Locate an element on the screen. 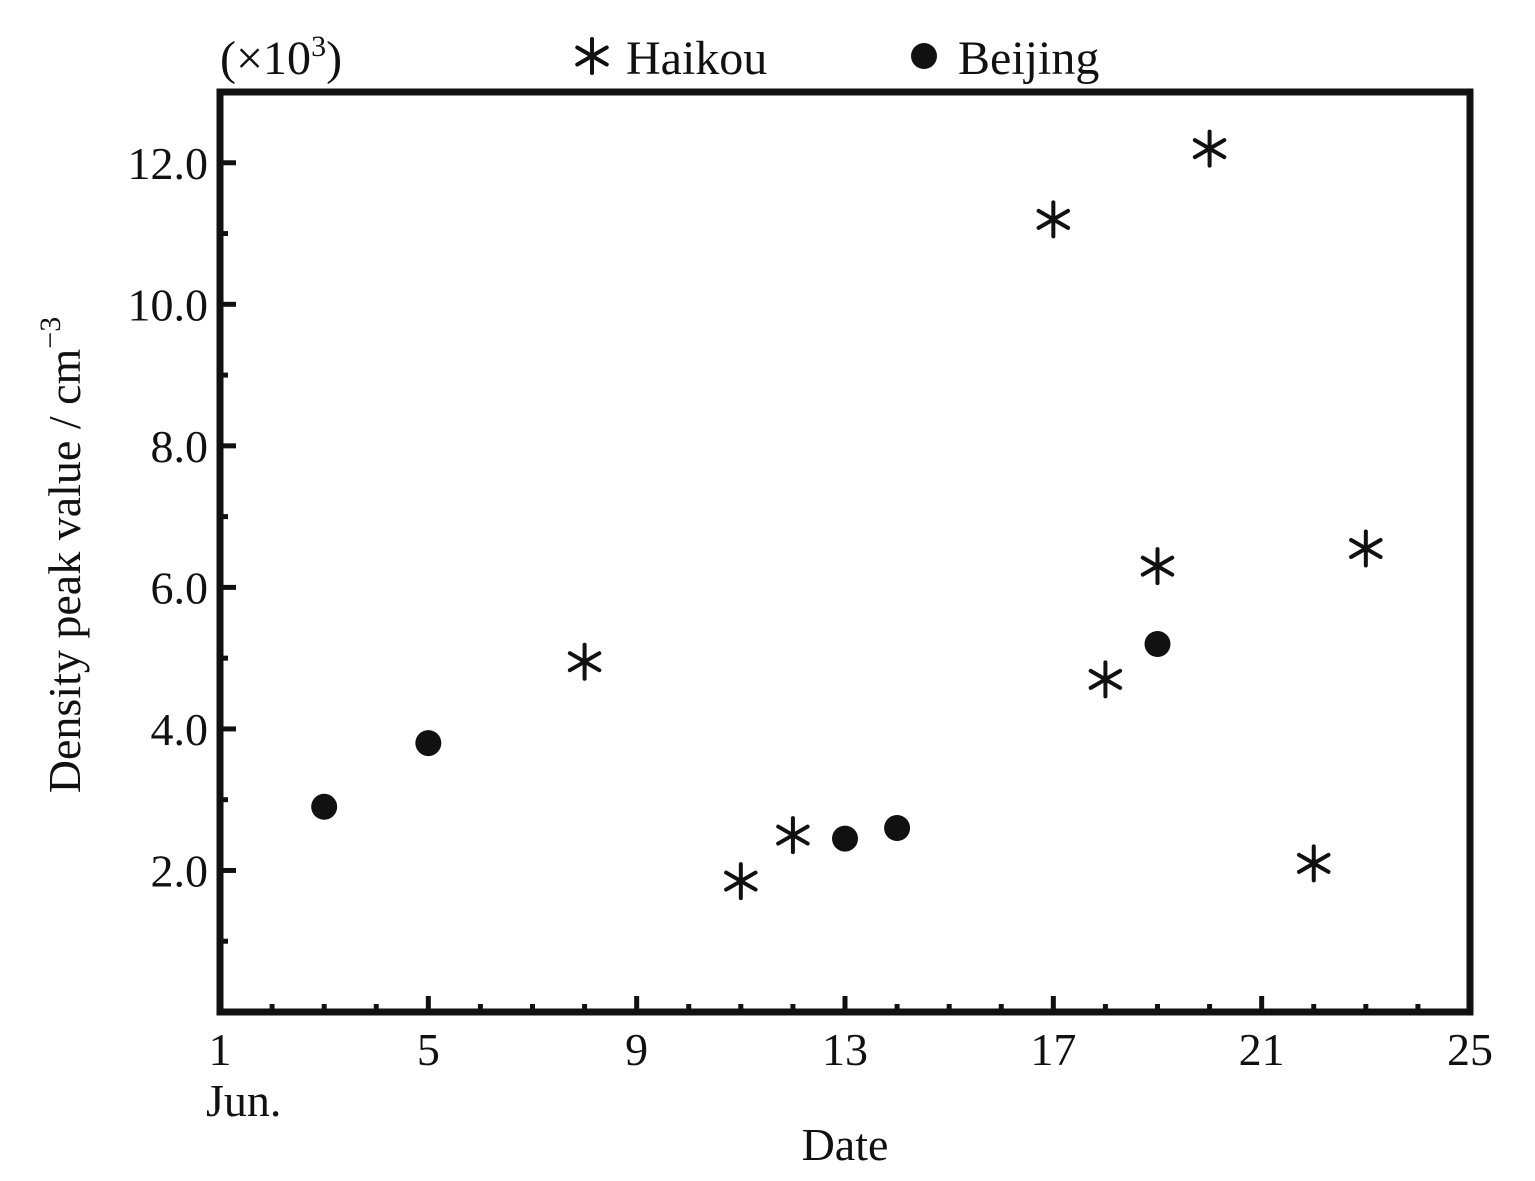 The image size is (1535, 1181). x-tick-label: 1 is located at coordinates (220, 1049).